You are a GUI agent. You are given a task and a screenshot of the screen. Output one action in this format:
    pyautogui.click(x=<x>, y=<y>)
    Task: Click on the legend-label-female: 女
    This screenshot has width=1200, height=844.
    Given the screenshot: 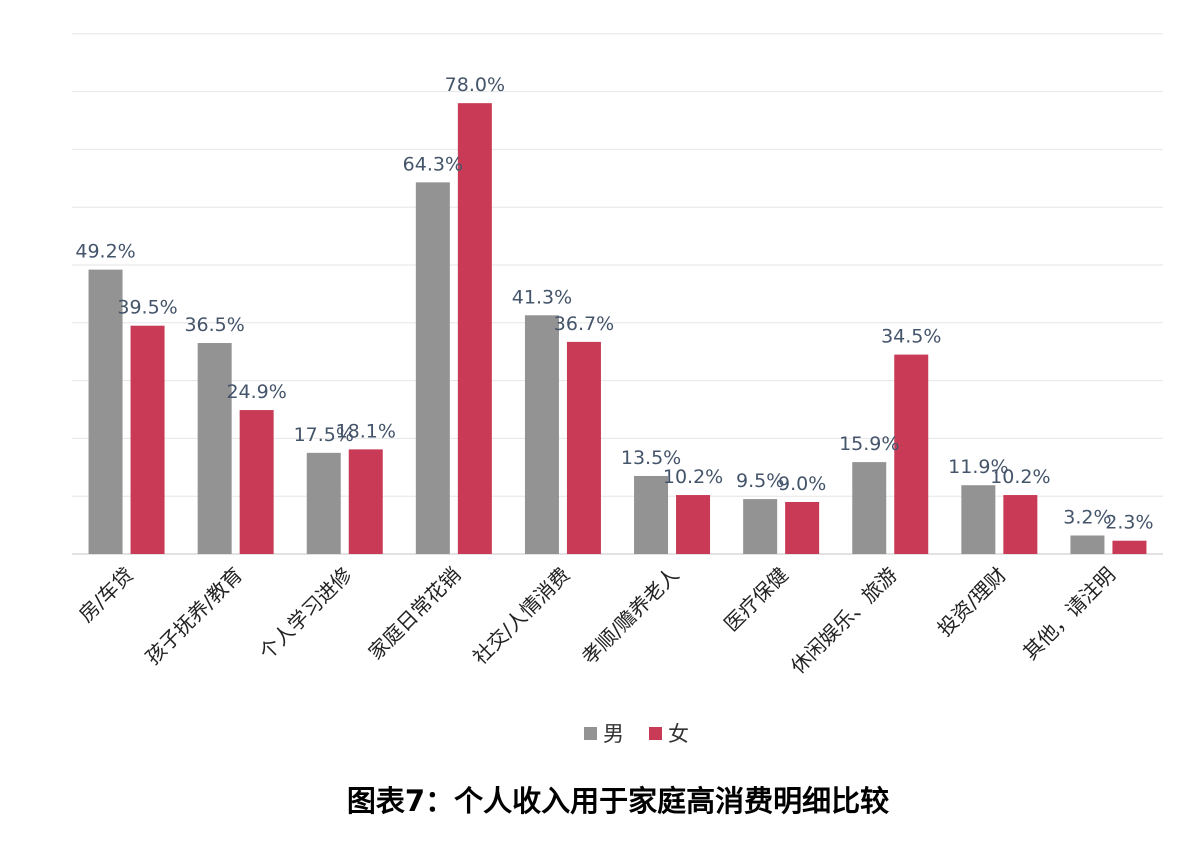 What is the action you would take?
    pyautogui.click(x=678, y=734)
    